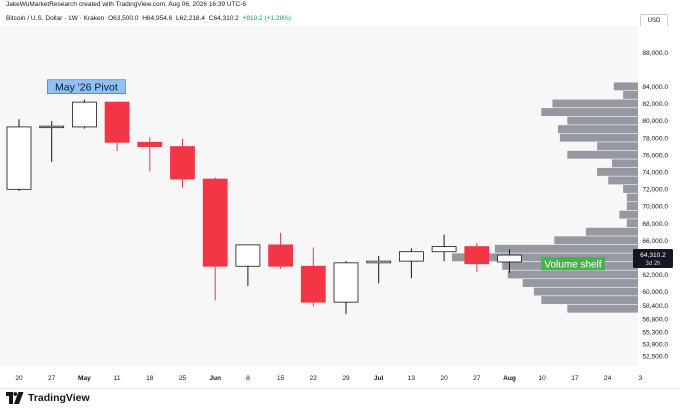 Image resolution: width=680 pixels, height=413 pixels. I want to click on price-axis, so click(660, 208).